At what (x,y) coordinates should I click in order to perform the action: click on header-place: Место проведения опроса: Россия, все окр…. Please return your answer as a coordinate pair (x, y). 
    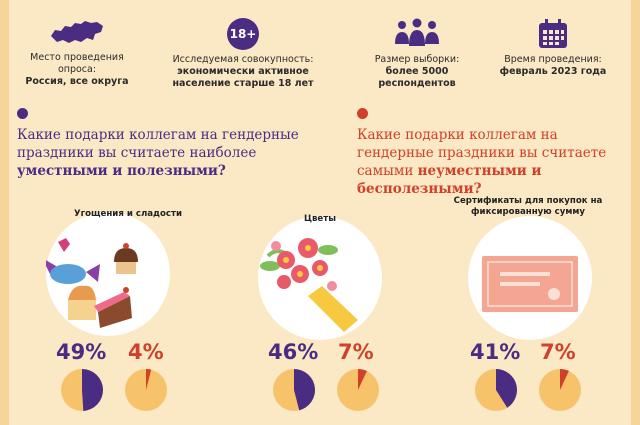
    Looking at the image, I should click on (77, 53).